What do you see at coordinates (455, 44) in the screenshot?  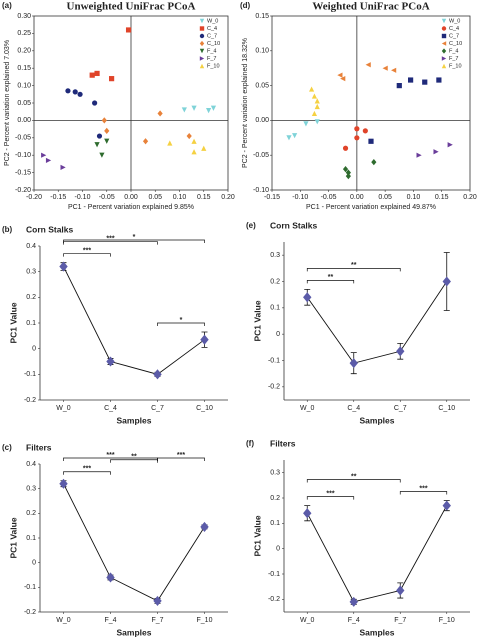 I see `legend-label: C_10` at bounding box center [455, 44].